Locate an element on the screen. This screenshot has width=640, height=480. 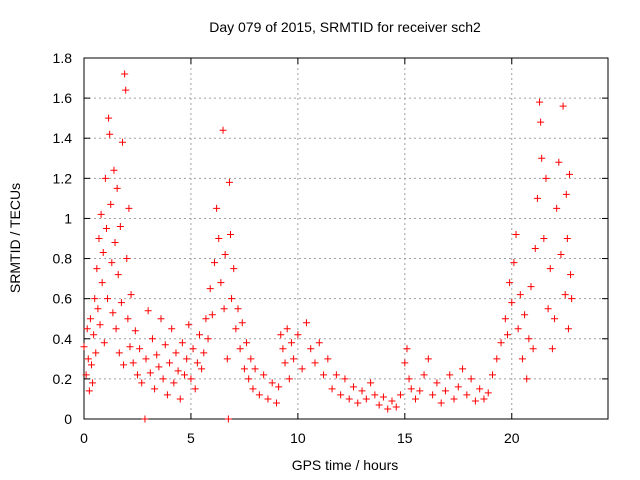
x-axis-label: GPS time / hours is located at coordinates (345, 465).